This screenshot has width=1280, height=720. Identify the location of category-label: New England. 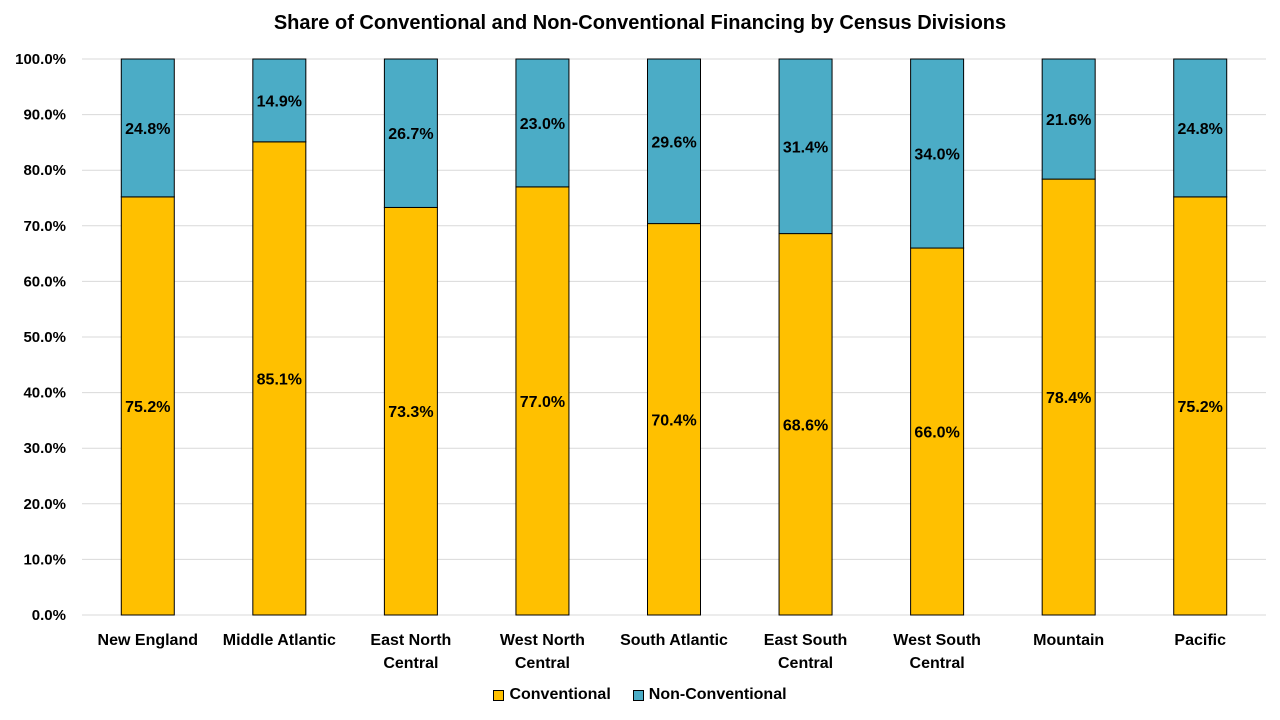
(148, 640).